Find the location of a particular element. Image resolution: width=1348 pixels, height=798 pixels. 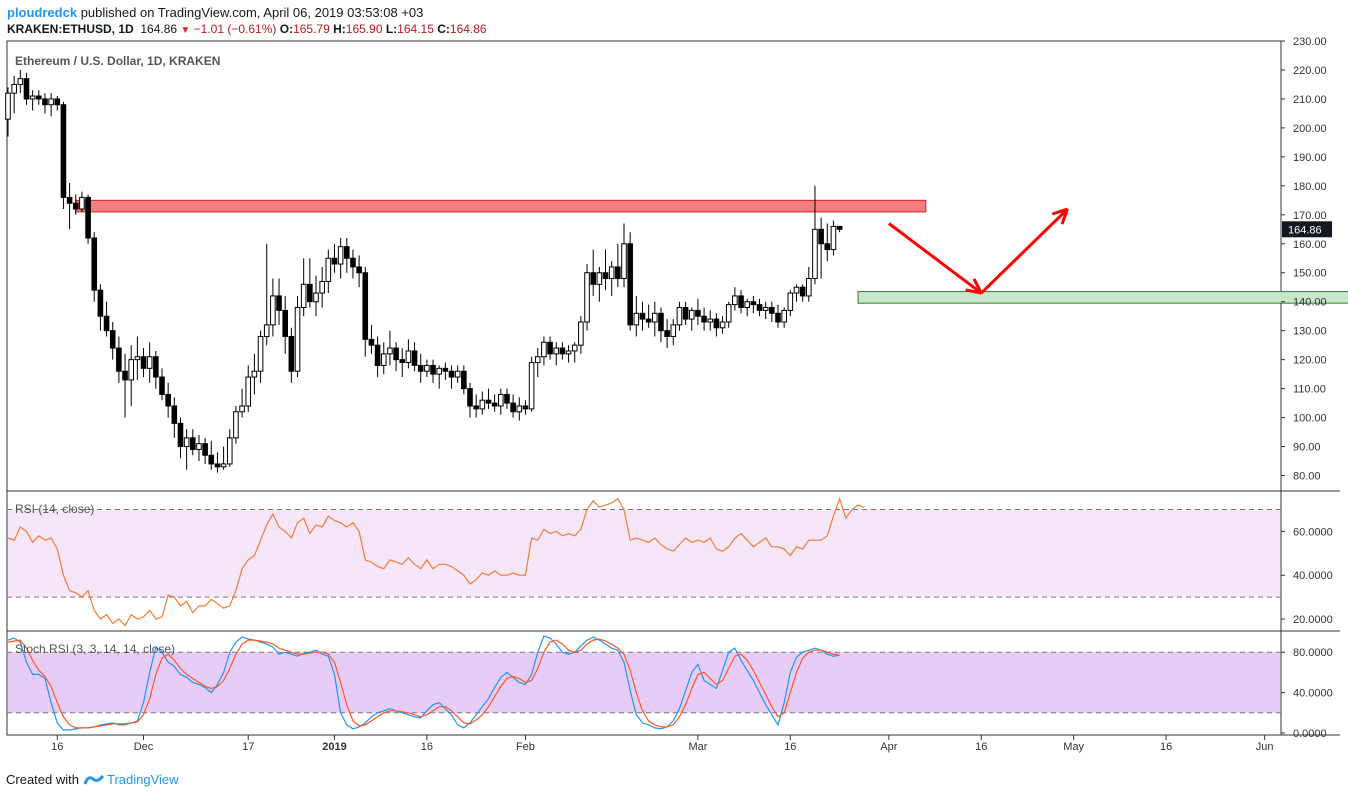

x-tick-label: 16 is located at coordinates (790, 747).